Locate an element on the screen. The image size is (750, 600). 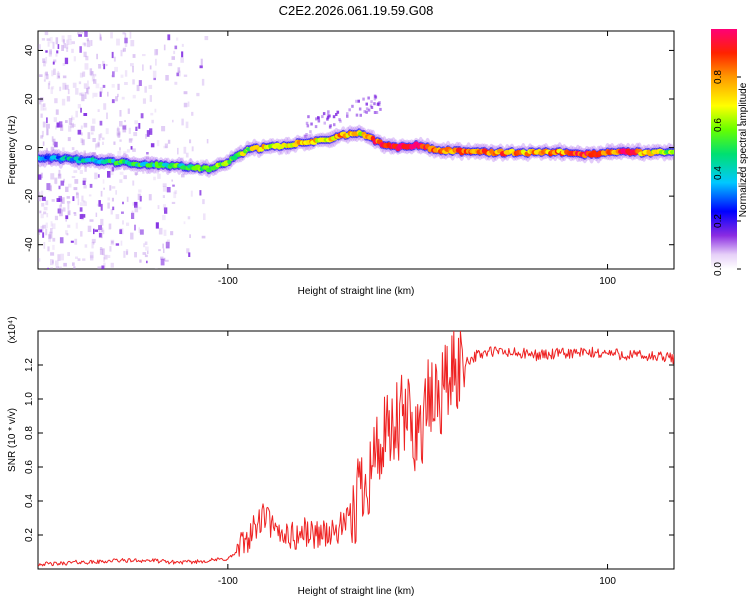
spectrogram-ridge-layer is located at coordinates (356, 151).